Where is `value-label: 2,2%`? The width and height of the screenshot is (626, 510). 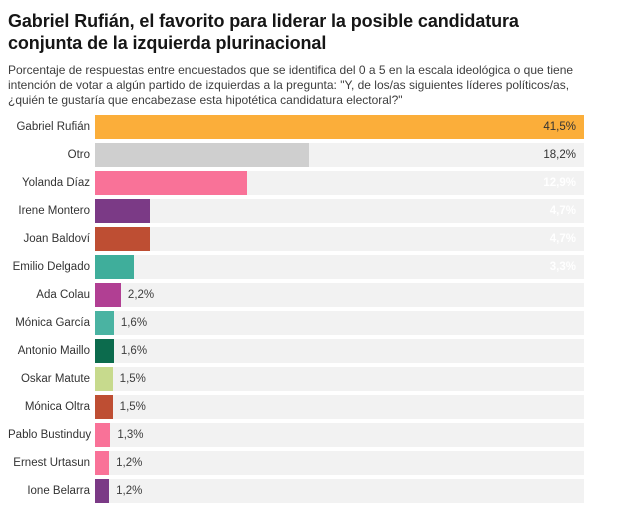
value-label: 2,2% is located at coordinates (141, 295).